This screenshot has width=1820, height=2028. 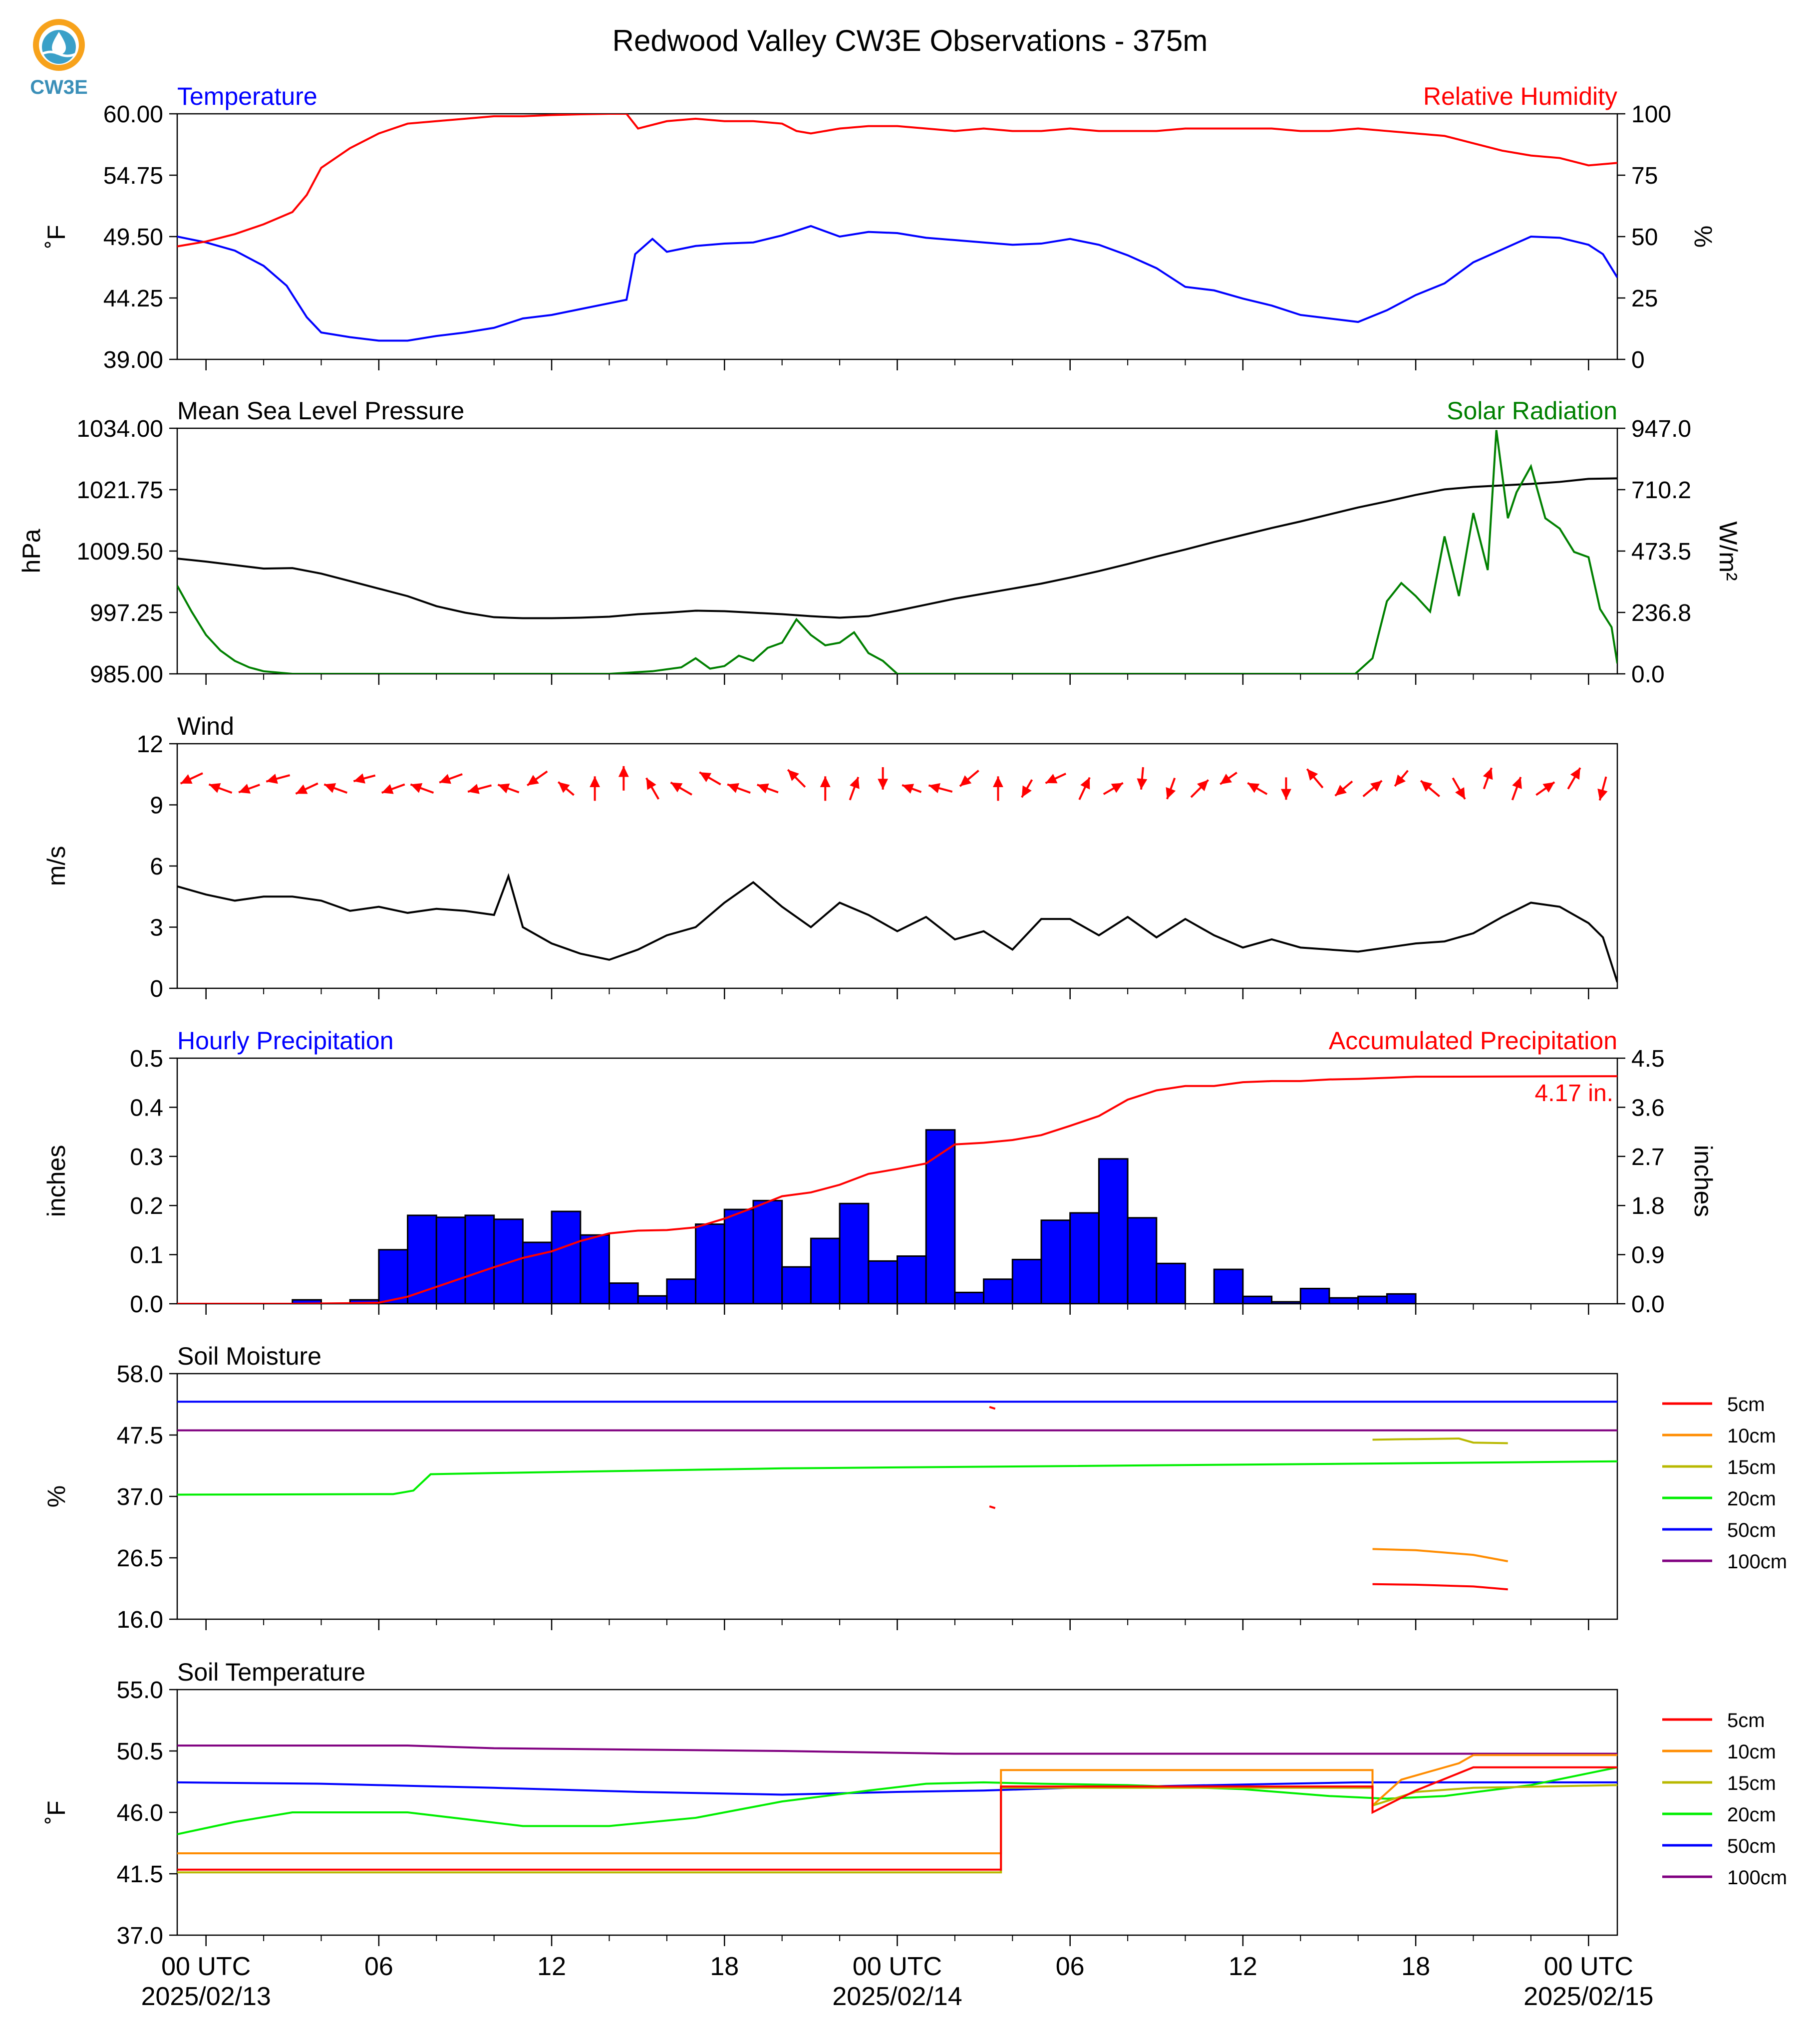 I want to click on y-tick-label-right: 0, so click(x=1638, y=360).